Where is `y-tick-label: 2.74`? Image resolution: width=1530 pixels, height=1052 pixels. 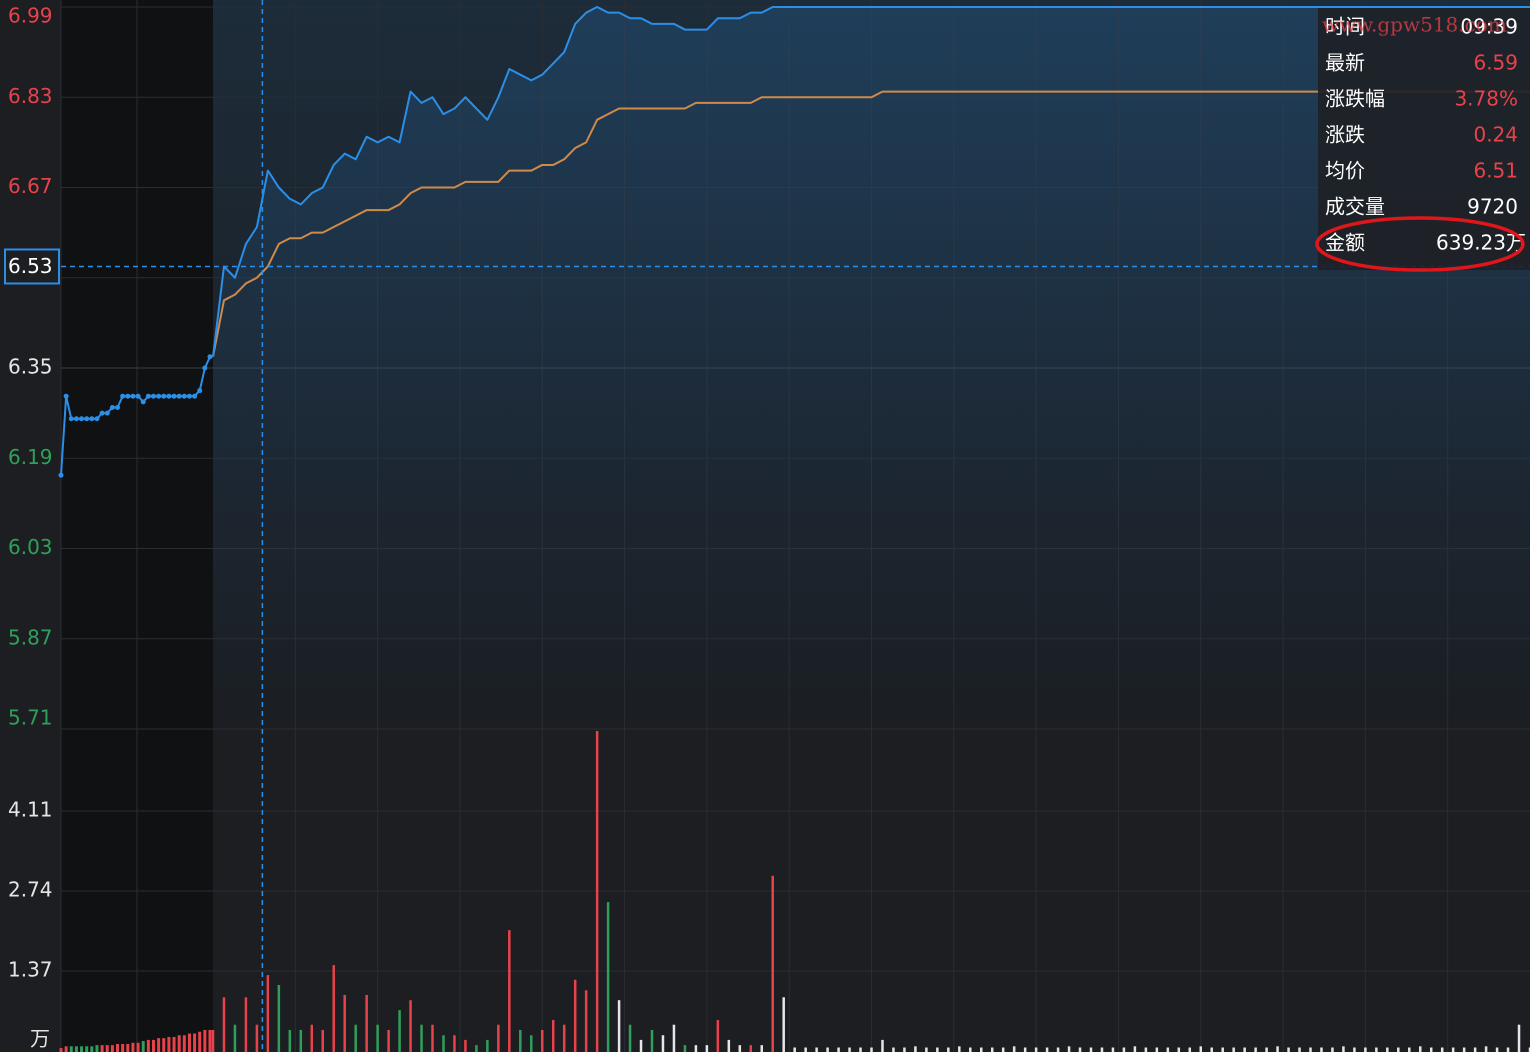
y-tick-label: 2.74 is located at coordinates (30, 890).